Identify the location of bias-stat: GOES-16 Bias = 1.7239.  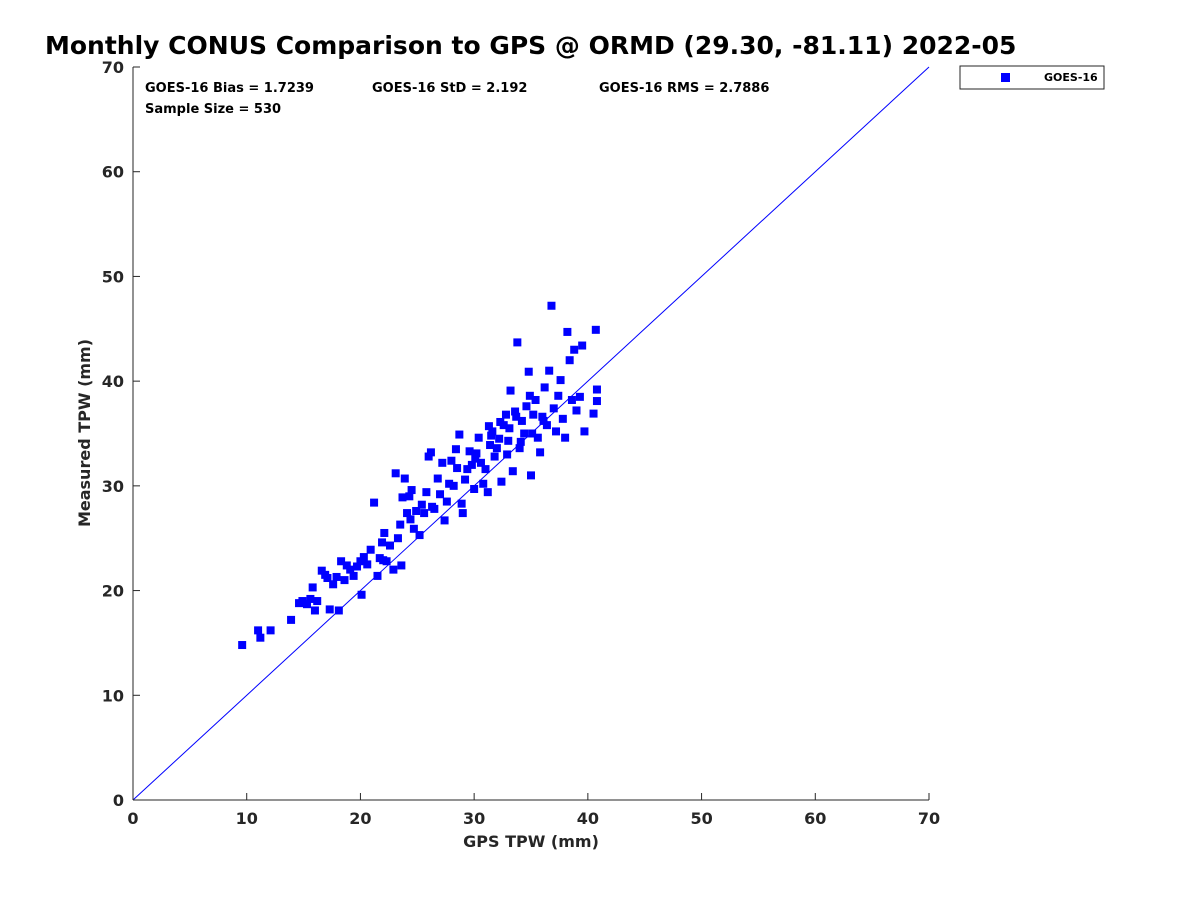
(229, 88).